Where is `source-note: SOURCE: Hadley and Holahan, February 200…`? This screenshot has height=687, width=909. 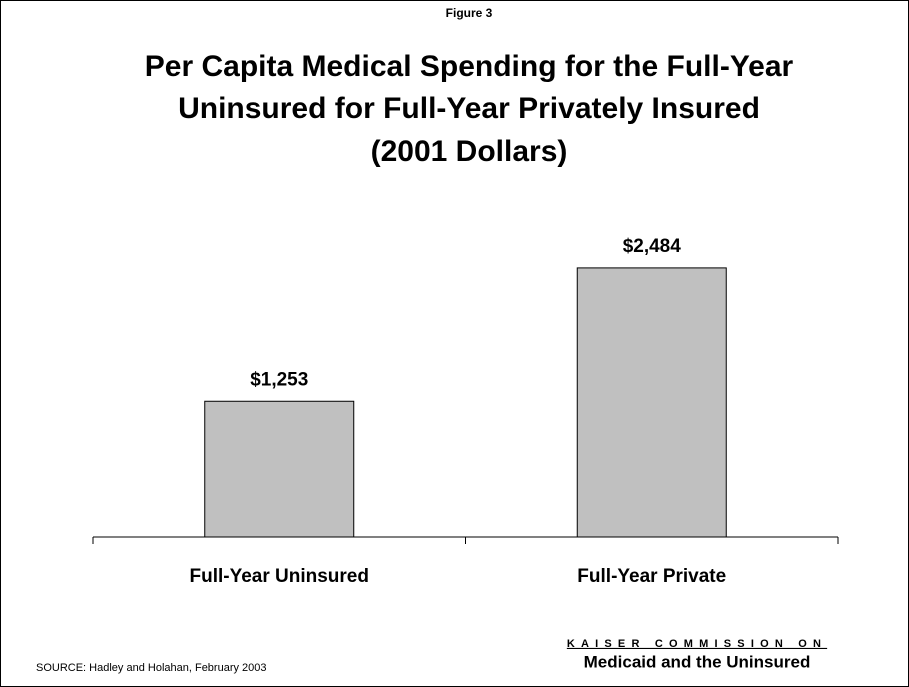 source-note: SOURCE: Hadley and Holahan, February 200… is located at coordinates (151, 668).